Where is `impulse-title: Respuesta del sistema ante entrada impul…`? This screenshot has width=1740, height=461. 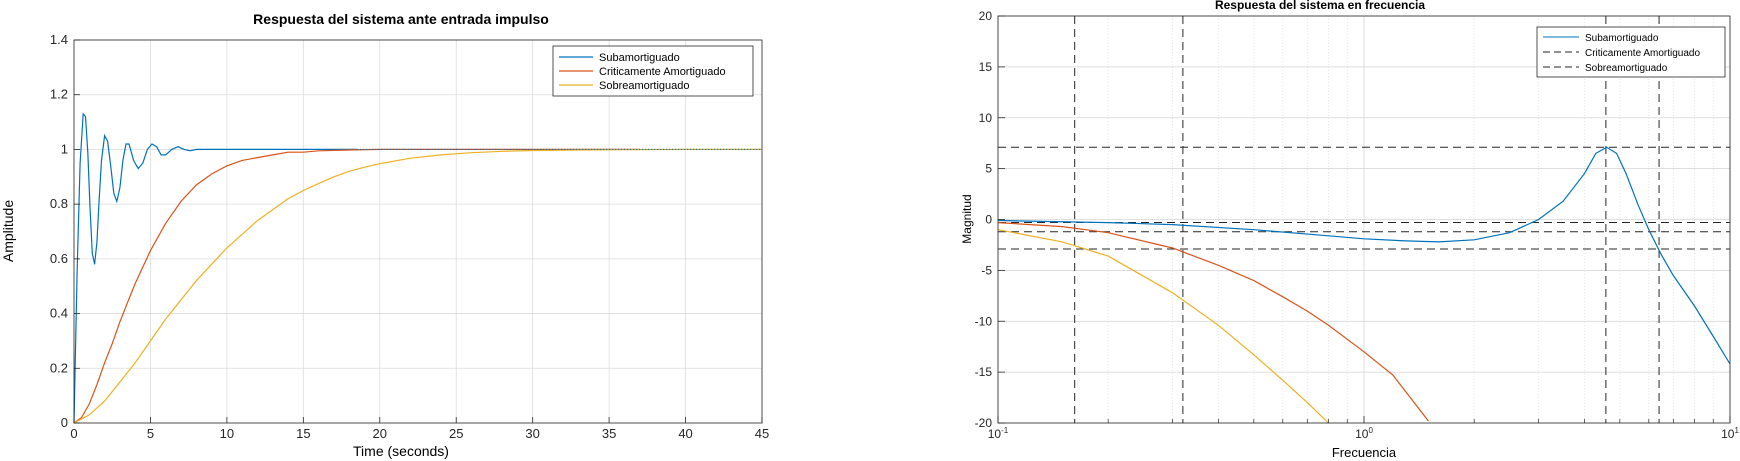
impulse-title: Respuesta del sistema ante entrada impul… is located at coordinates (401, 19).